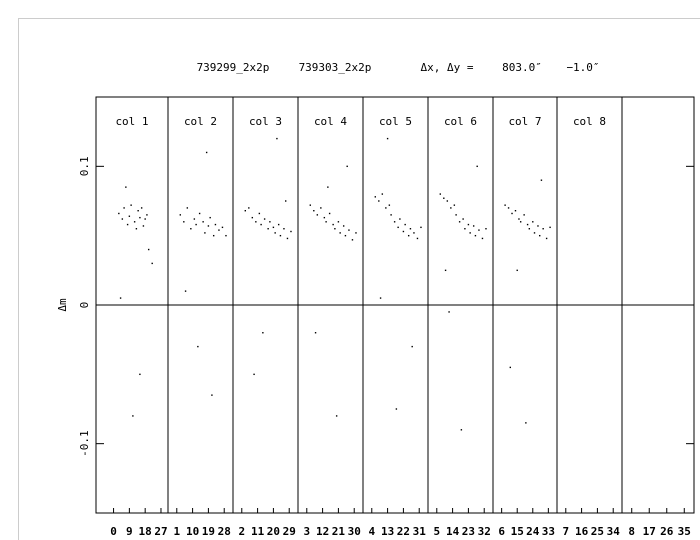 This screenshot has width=700, height=540. What do you see at coordinates (176, 531) in the screenshot?
I see `x-tick-label: 1` at bounding box center [176, 531].